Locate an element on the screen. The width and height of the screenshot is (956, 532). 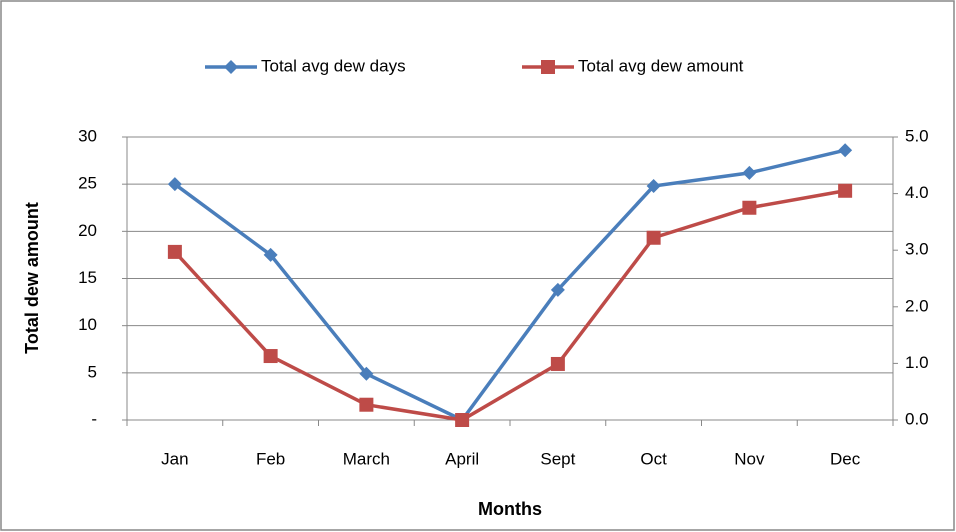
x-tick-label: Jan is located at coordinates (174, 458).